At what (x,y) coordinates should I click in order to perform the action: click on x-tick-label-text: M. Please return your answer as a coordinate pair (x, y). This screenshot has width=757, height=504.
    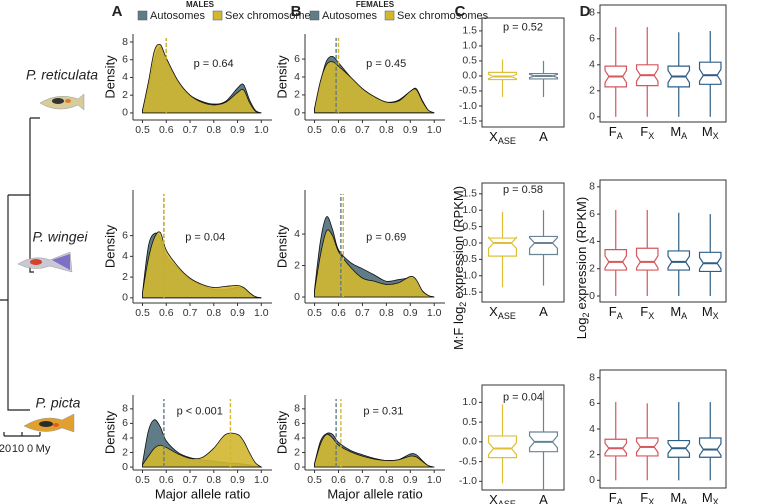
    Looking at the image, I should click on (675, 497).